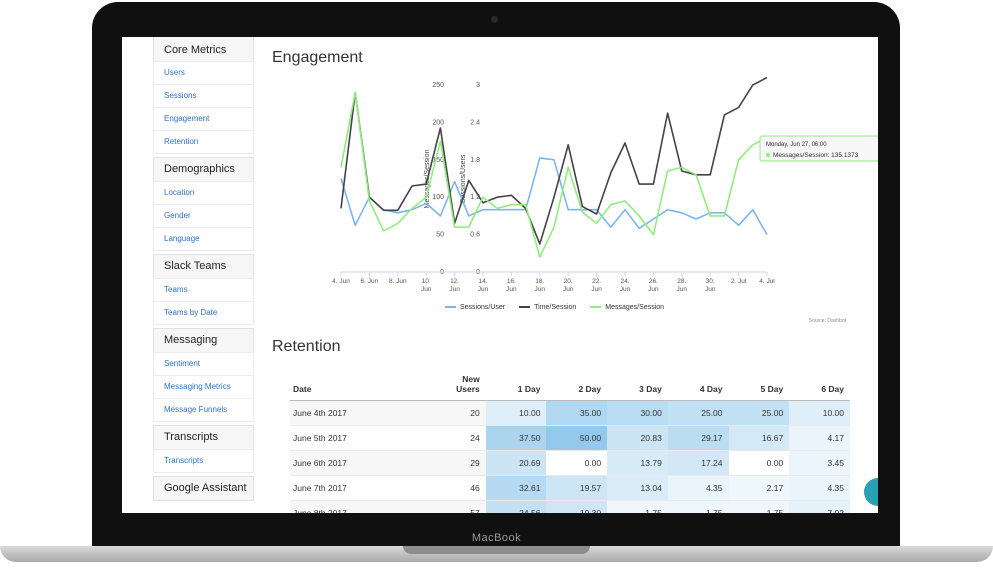  I want to click on column-header: 2 Day, so click(577, 384).